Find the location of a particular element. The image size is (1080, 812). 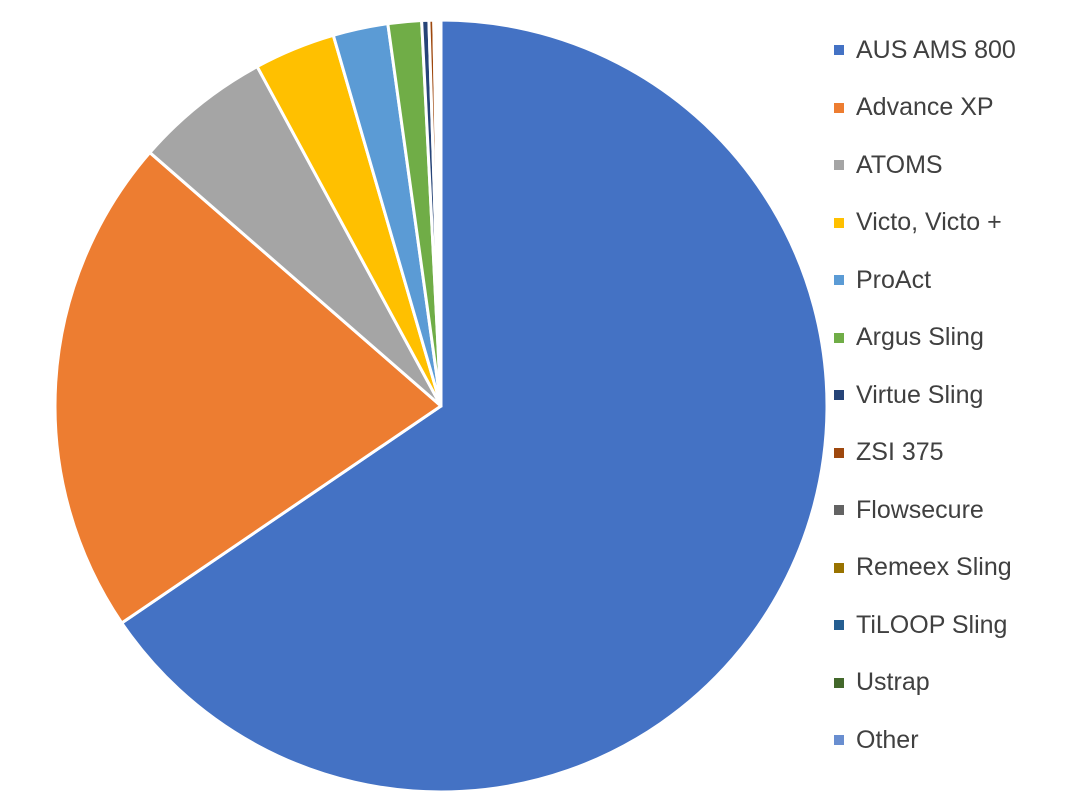

legend-item: TiLOOP Sling is located at coordinates (920, 625).